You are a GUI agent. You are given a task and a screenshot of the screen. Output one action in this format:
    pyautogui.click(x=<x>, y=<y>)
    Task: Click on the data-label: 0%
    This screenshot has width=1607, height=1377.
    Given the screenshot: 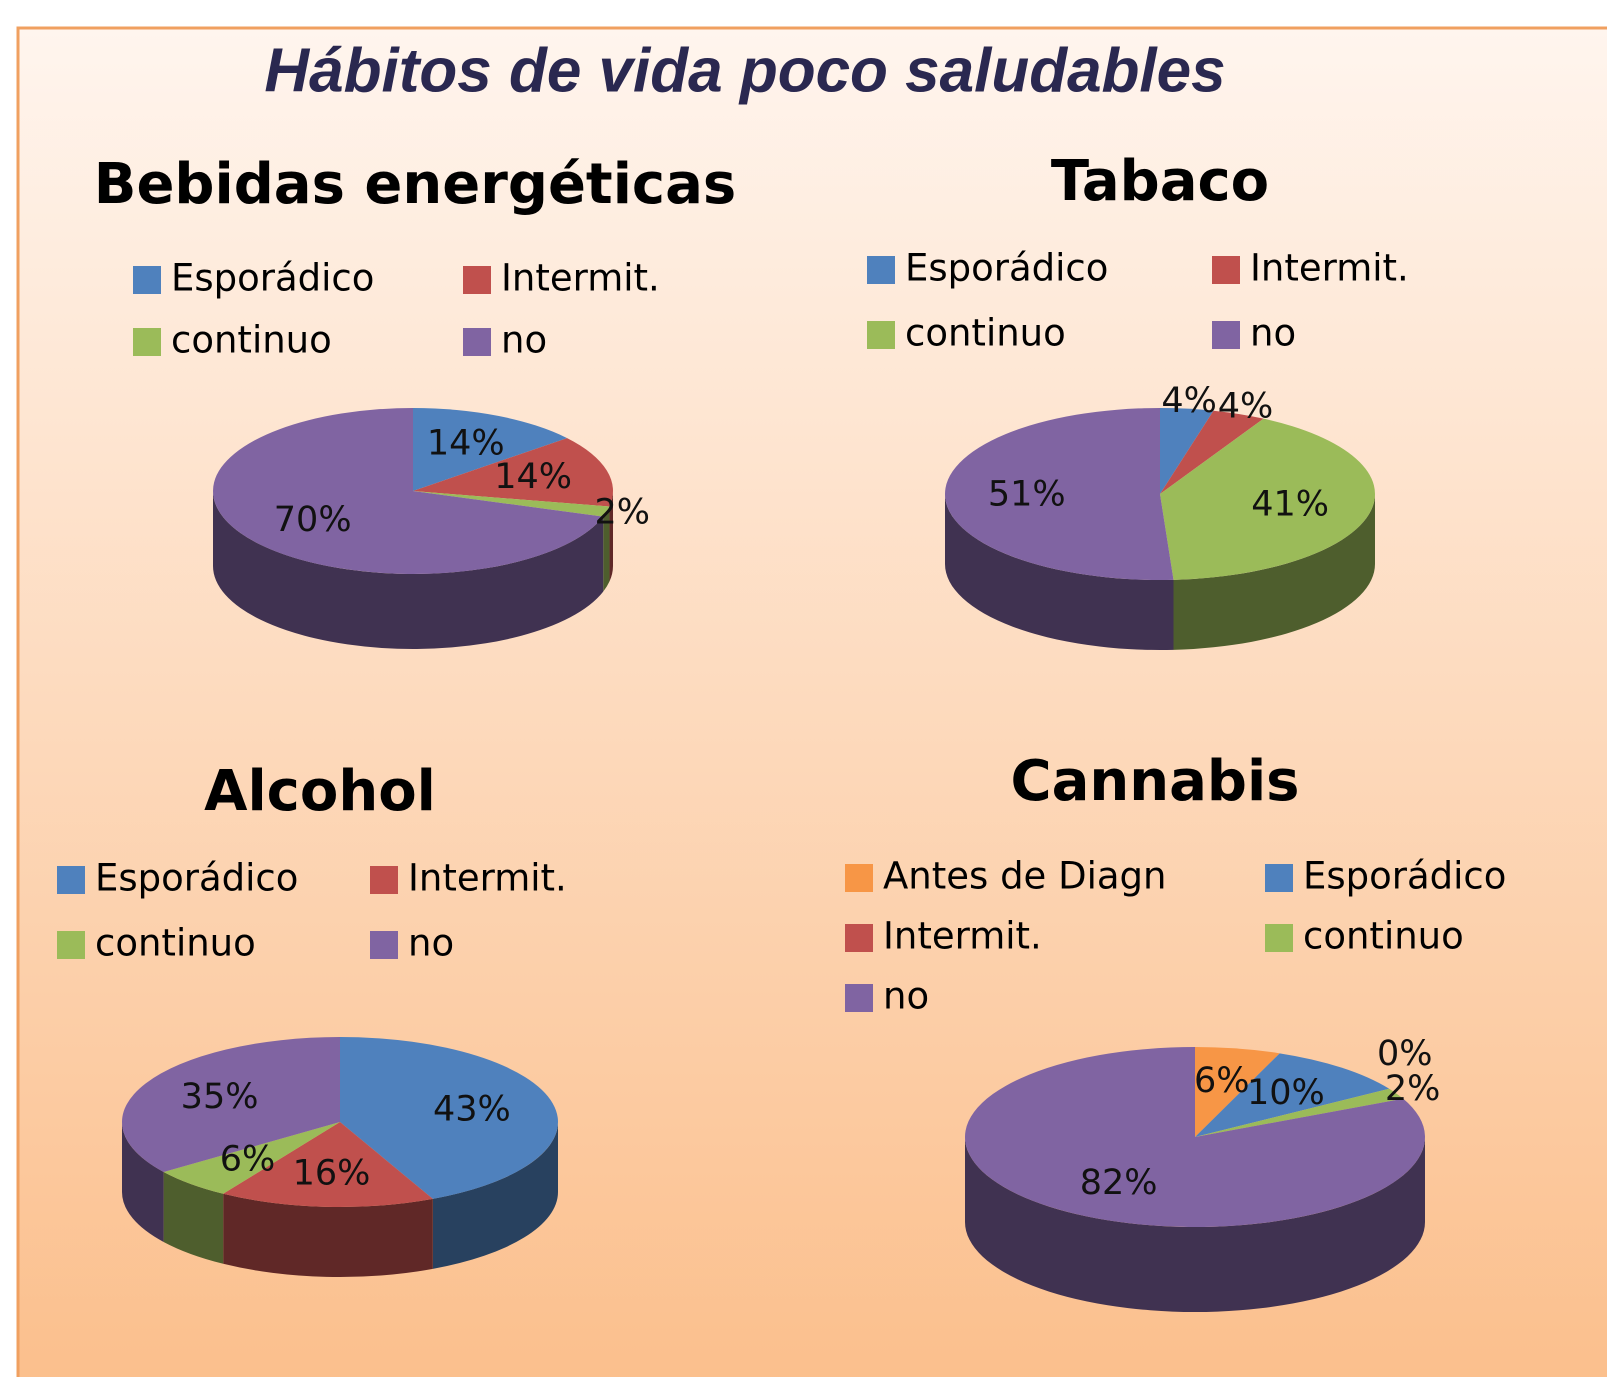 What is the action you would take?
    pyautogui.click(x=1405, y=1054)
    